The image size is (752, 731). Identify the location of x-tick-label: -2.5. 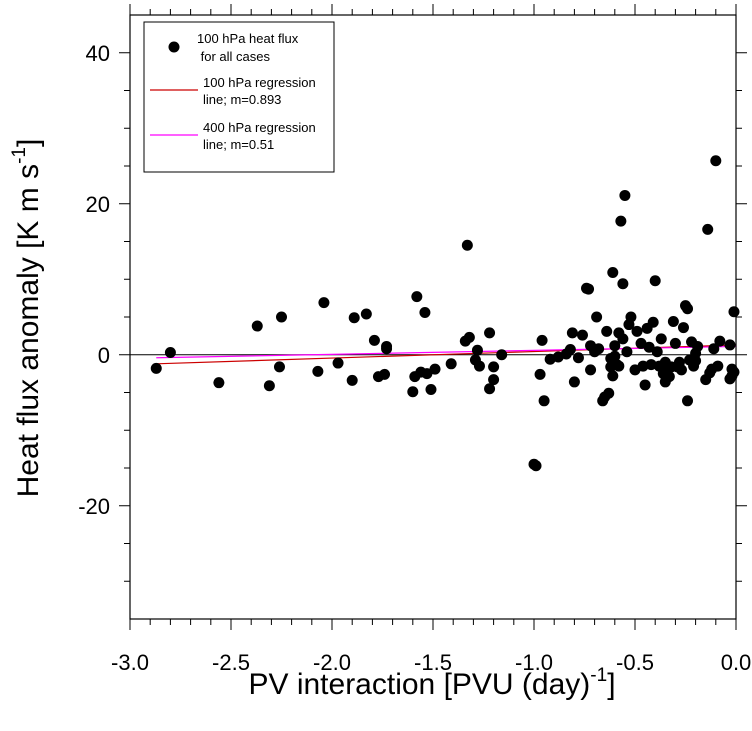
(231, 662).